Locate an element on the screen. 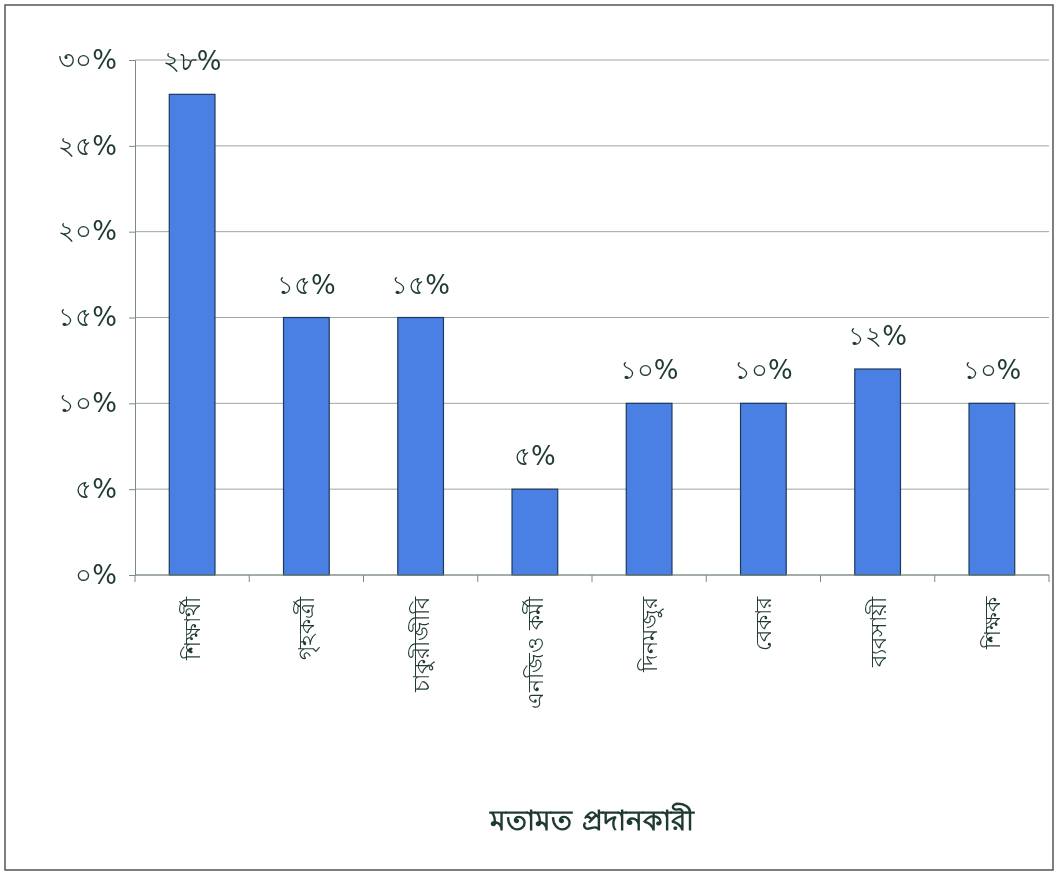 The width and height of the screenshot is (1058, 875). x-tick-label: দিনমজুর is located at coordinates (651, 634).